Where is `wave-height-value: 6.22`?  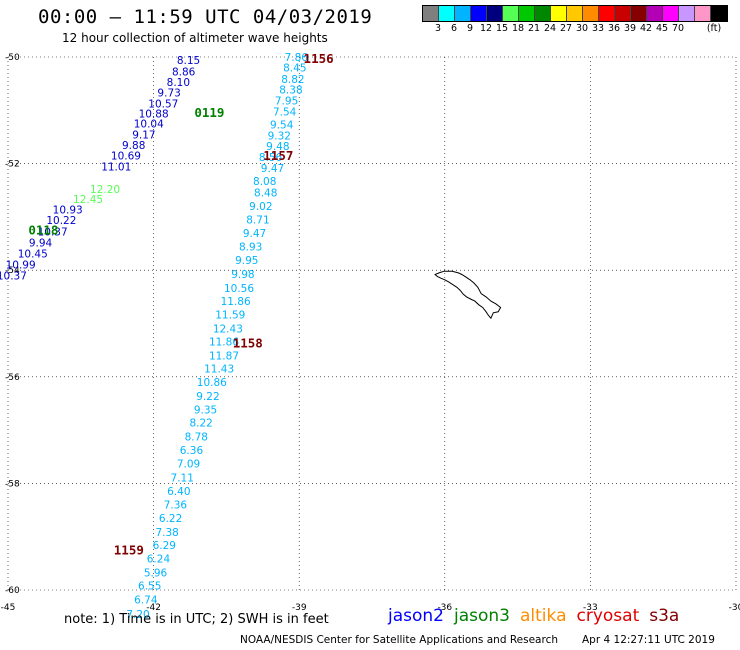
wave-height-value: 6.22 is located at coordinates (170, 519).